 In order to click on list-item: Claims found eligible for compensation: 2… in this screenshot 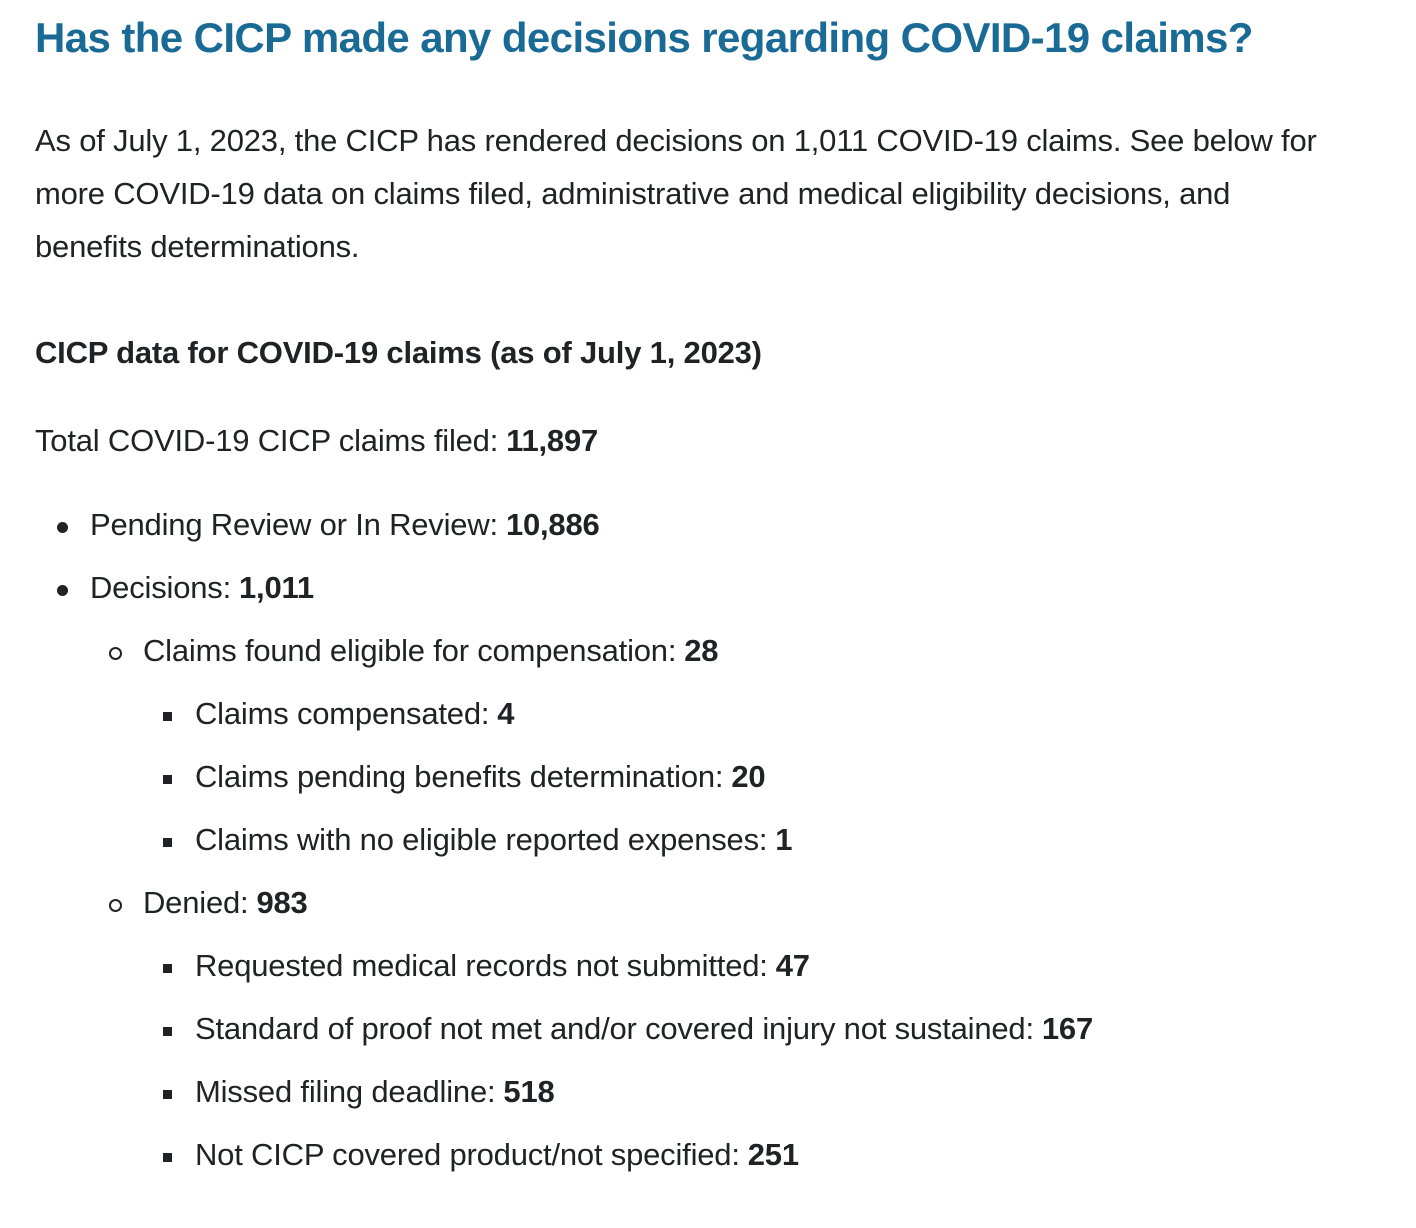, I will do `click(713, 651)`.